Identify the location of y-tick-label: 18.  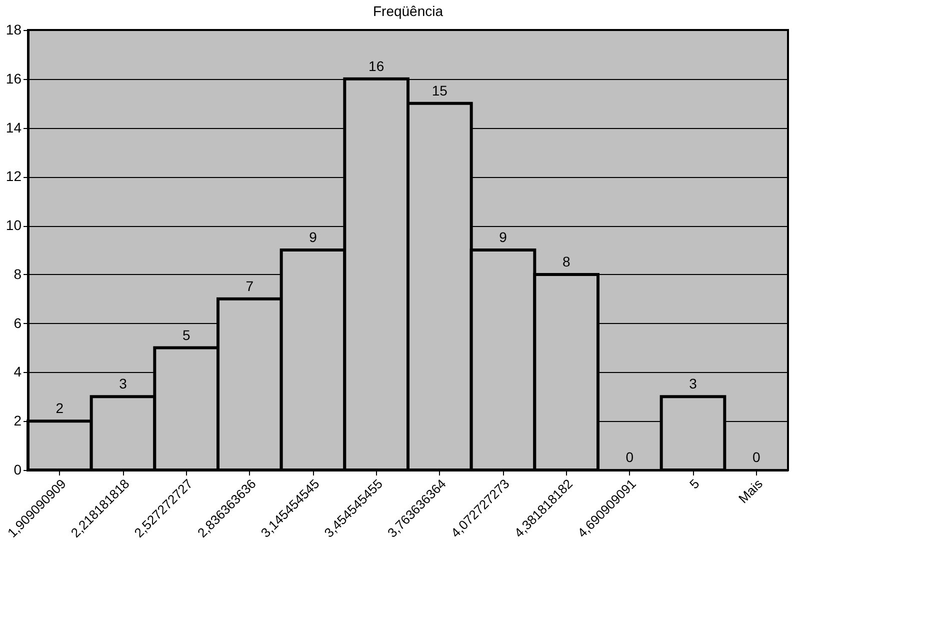
(14, 30).